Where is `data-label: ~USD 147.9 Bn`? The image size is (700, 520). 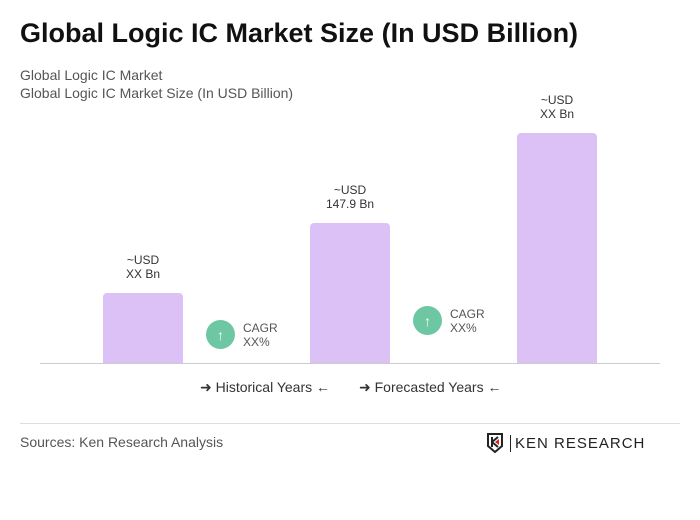 data-label: ~USD 147.9 Bn is located at coordinates (350, 197).